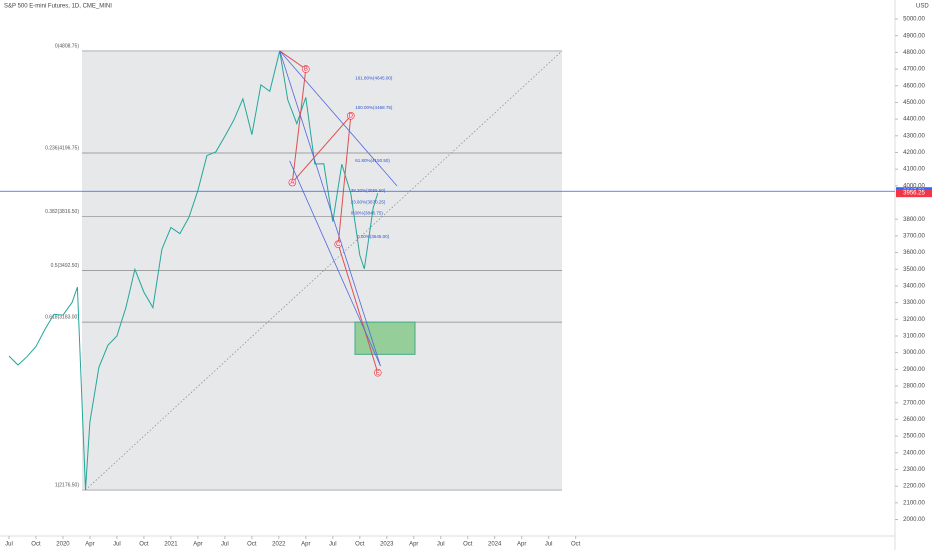 This screenshot has height=550, width=932. Describe the element at coordinates (914, 437) in the screenshot. I see `y-tick-label: 2500.00` at that location.